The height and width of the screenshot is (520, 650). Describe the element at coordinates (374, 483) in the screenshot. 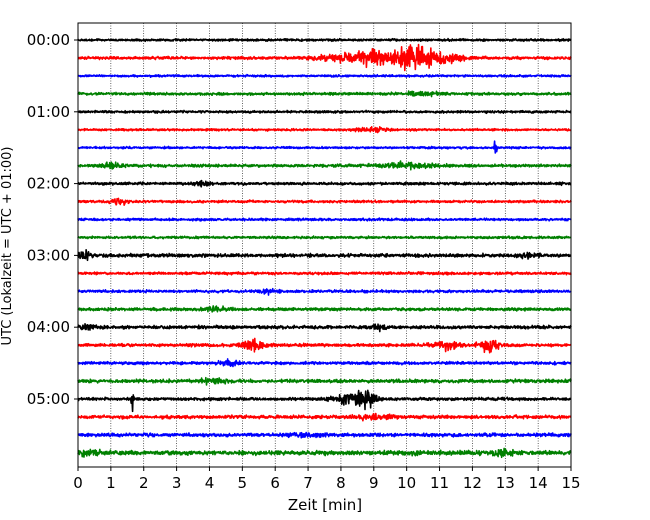

I see `x-tick-label: 9` at that location.